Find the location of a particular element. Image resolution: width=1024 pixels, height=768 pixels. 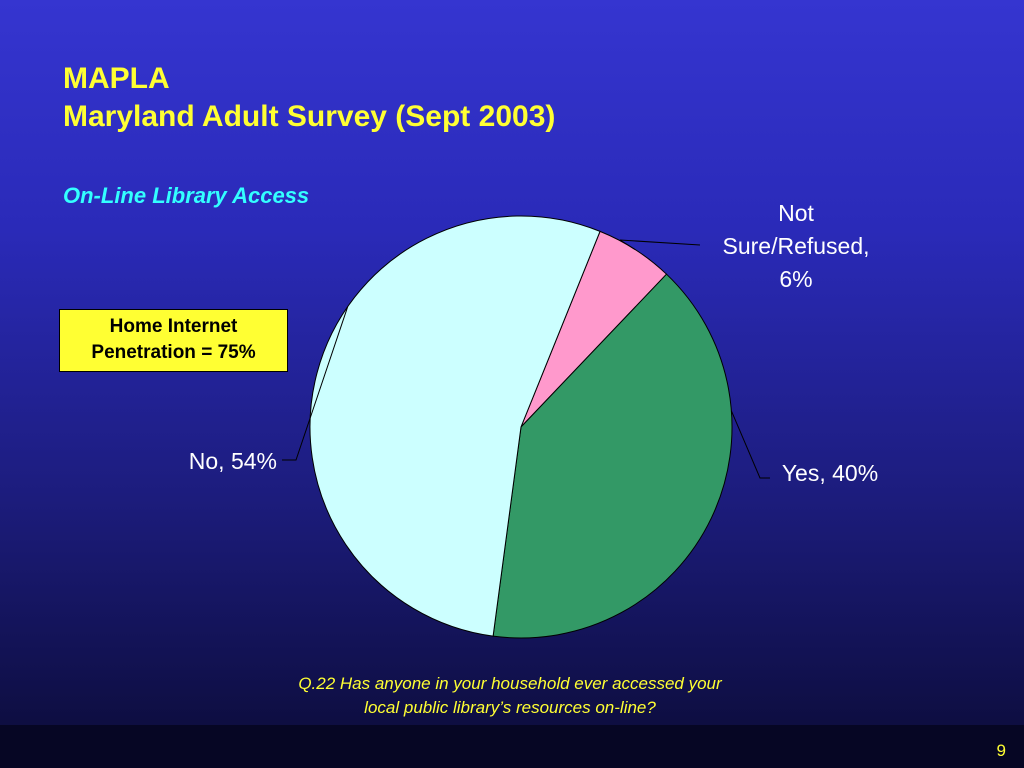

title-line-1: MAPLA is located at coordinates (116, 78).